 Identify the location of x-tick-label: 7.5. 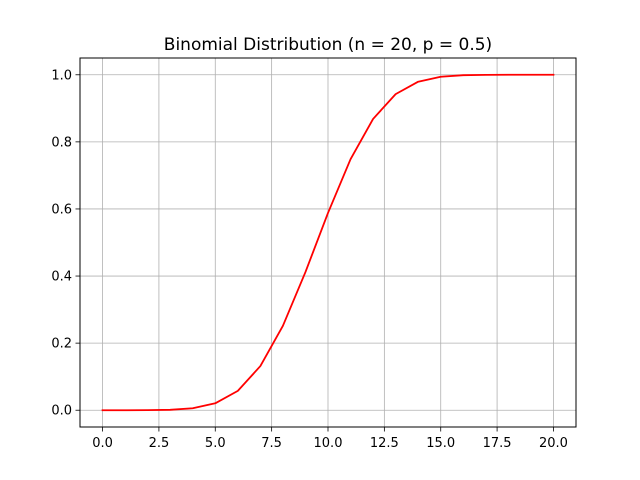
(271, 443).